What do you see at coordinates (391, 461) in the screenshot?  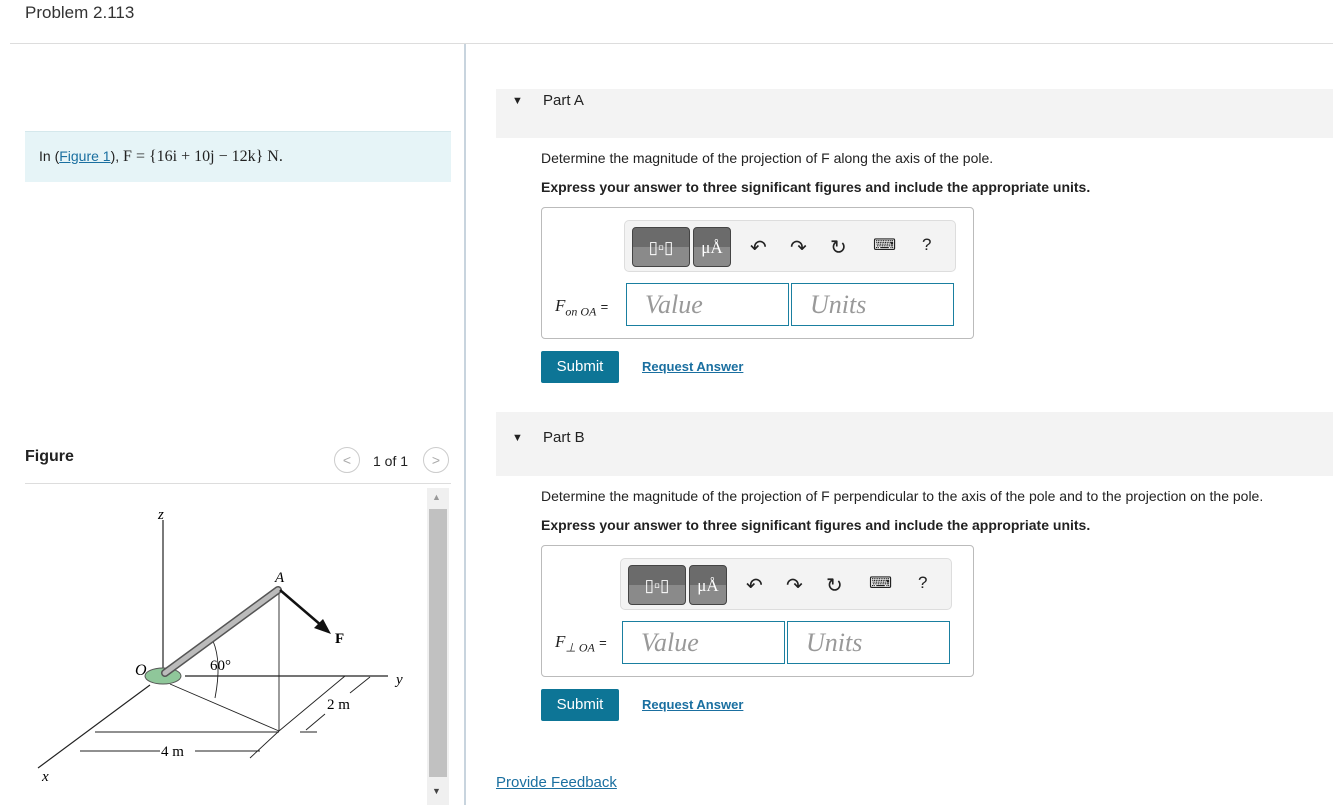 I see `figure-counter: 1 of 1` at bounding box center [391, 461].